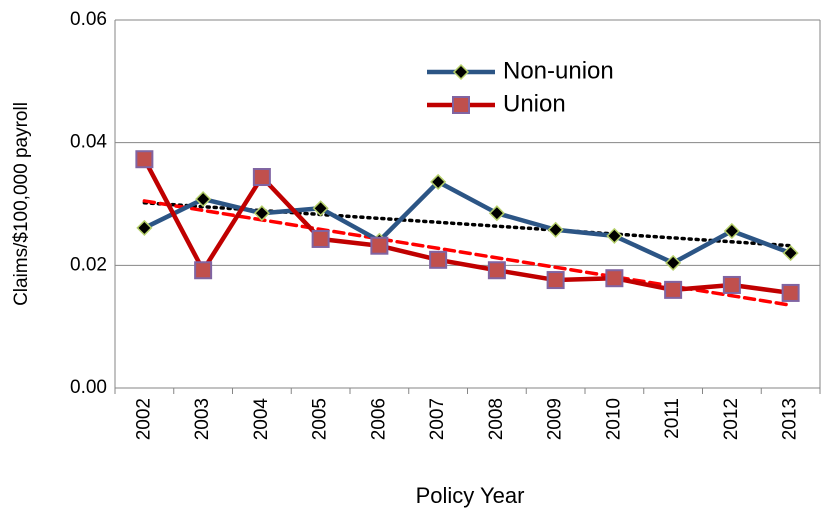 The height and width of the screenshot is (512, 822). What do you see at coordinates (88, 264) in the screenshot?
I see `y-tick-label: 0.02` at bounding box center [88, 264].